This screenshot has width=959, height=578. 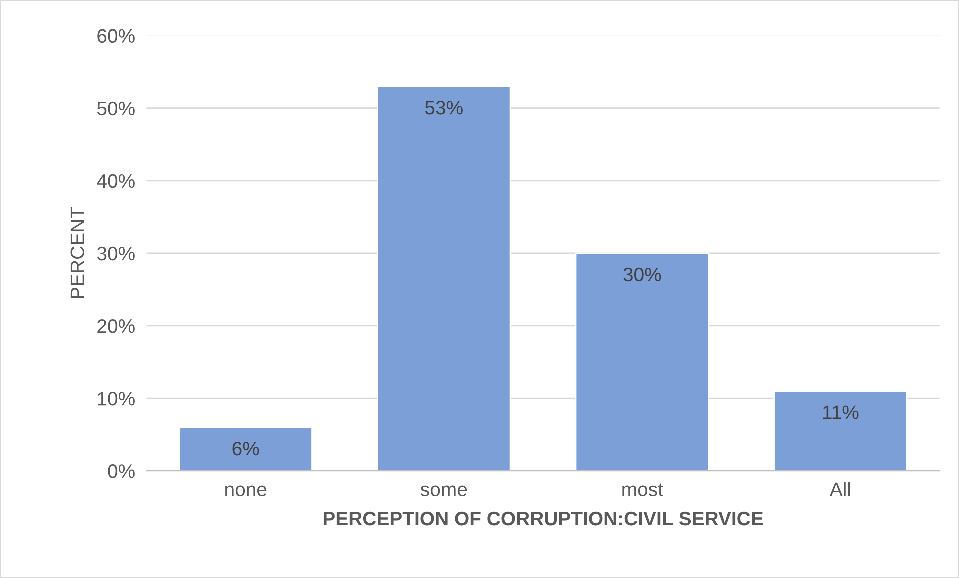 What do you see at coordinates (444, 108) in the screenshot?
I see `data-label: 53%` at bounding box center [444, 108].